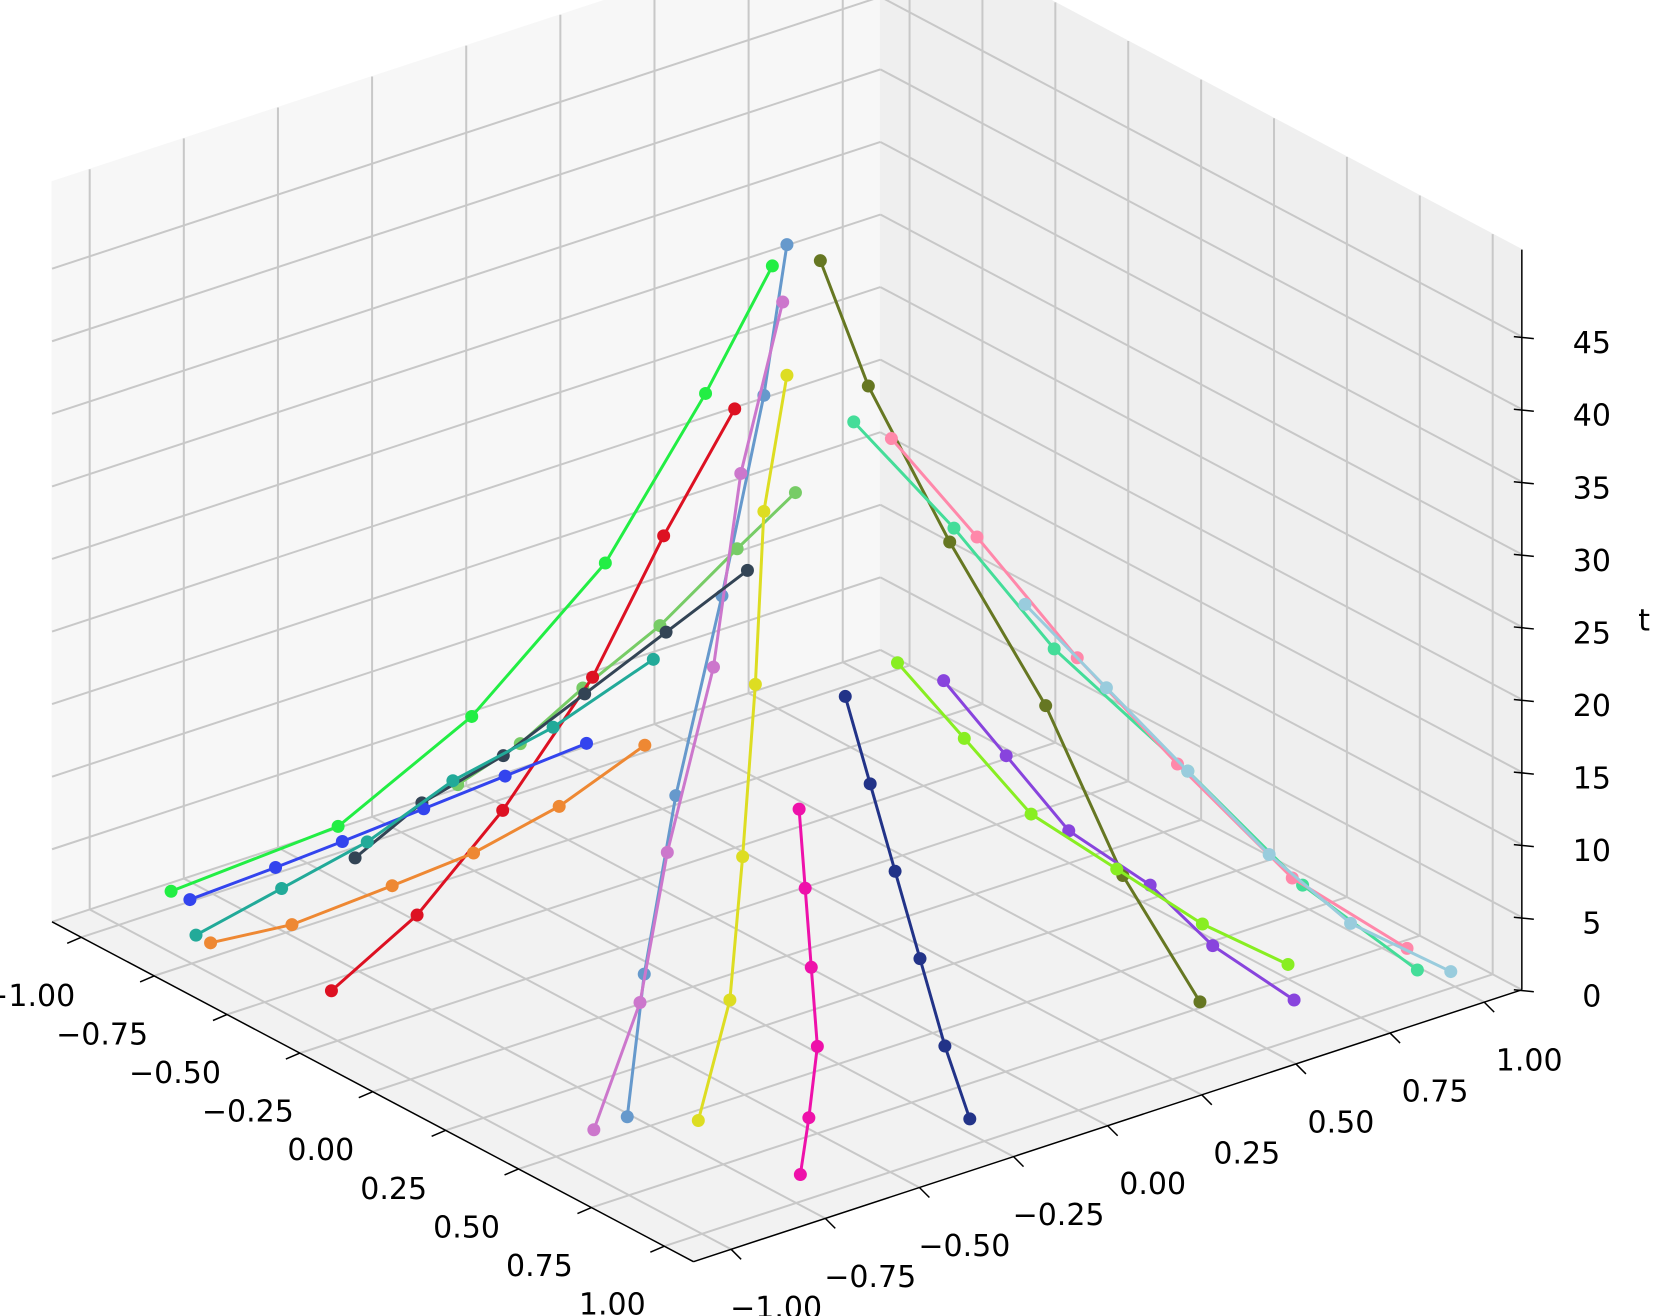  What do you see at coordinates (612, 1302) in the screenshot?
I see `x-tick-label: 1.00` at bounding box center [612, 1302].